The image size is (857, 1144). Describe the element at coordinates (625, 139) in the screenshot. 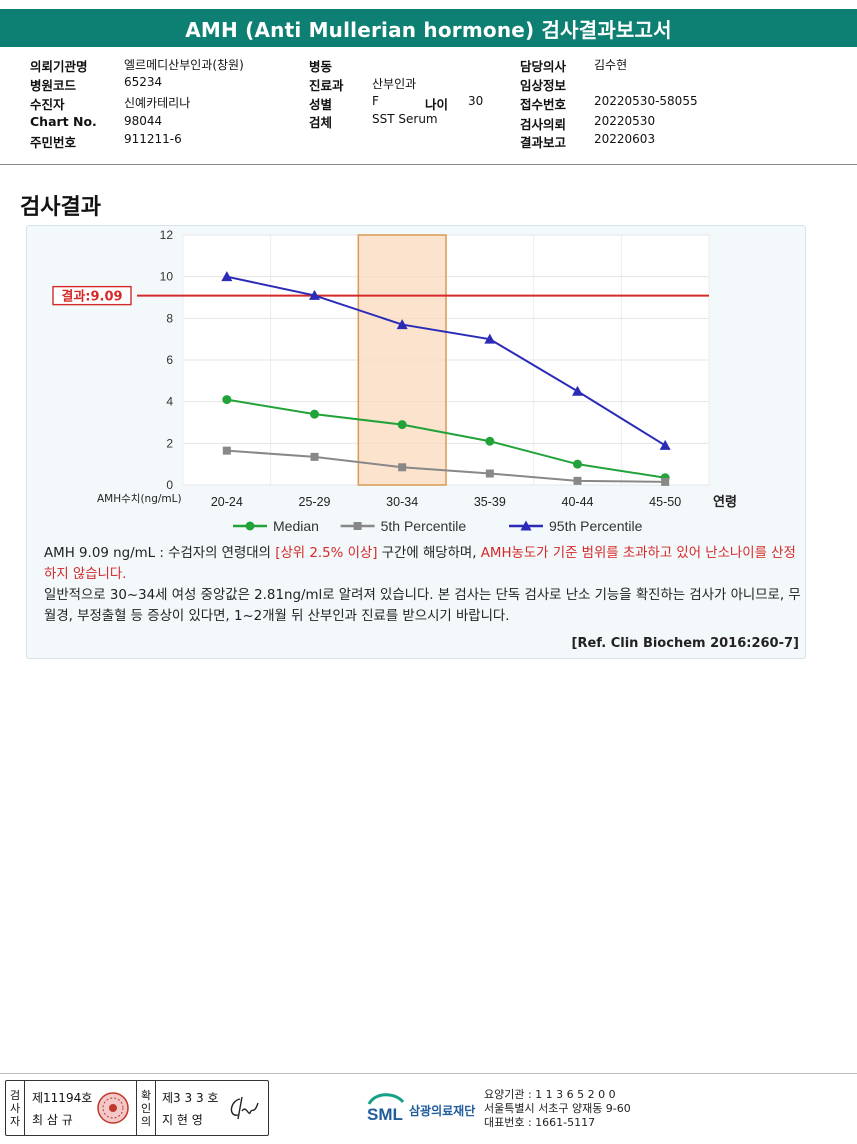

I see `info-value: 20220603` at that location.